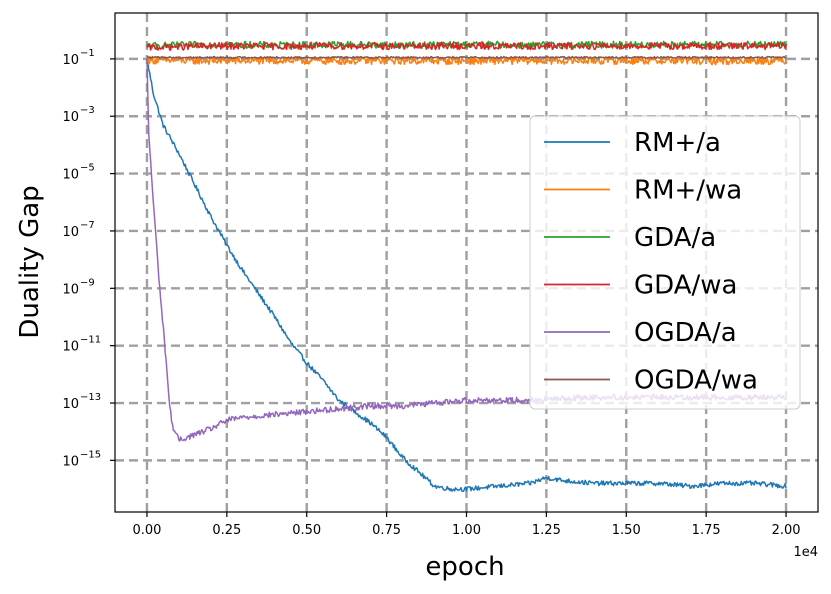  I want to click on legend-label: RM+/a, so click(677, 143).